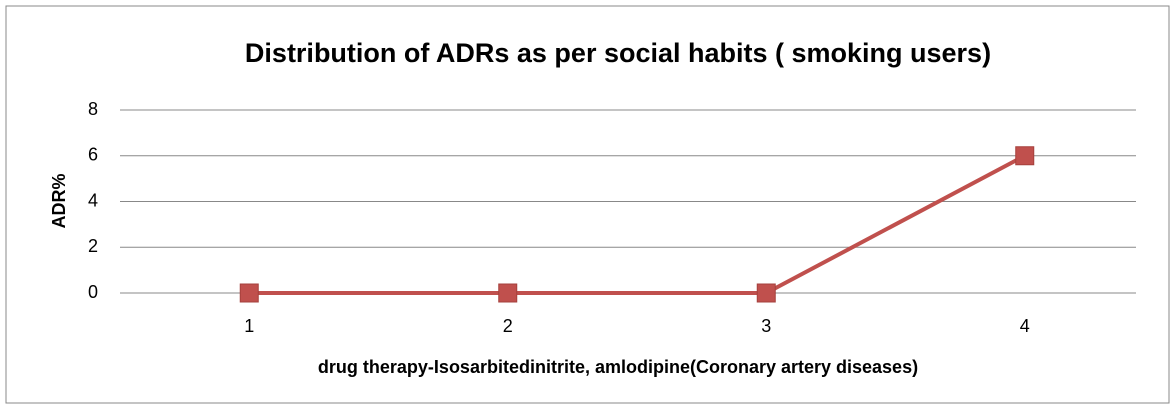  I want to click on y-tick-label: 2, so click(93, 246).